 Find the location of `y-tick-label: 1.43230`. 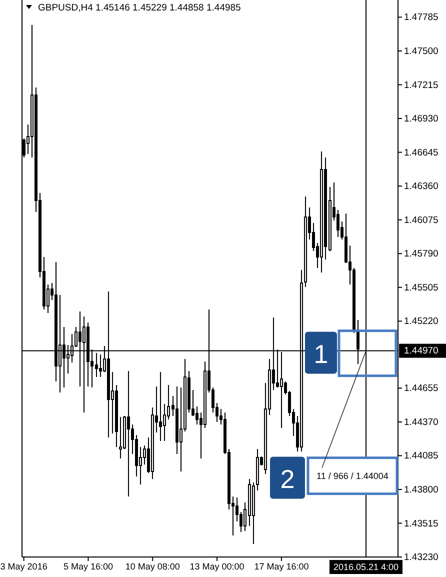

y-tick-label: 1.43230 is located at coordinates (421, 558).